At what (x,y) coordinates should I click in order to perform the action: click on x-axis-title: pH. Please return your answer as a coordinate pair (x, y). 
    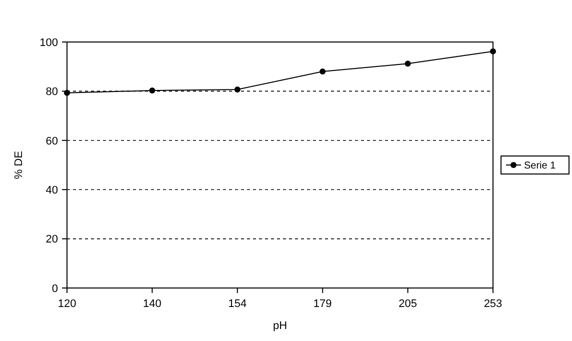
    Looking at the image, I should click on (280, 326).